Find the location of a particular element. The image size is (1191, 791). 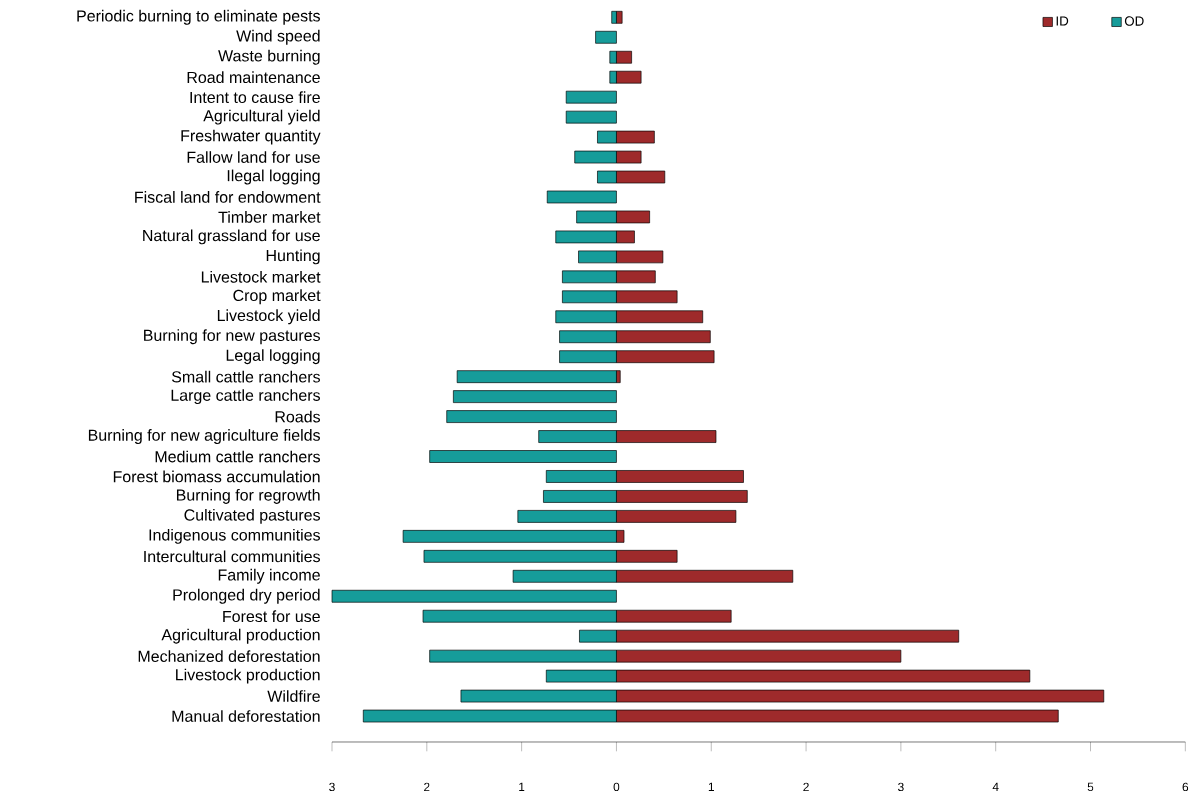

y-tick-label: Family income is located at coordinates (269, 576).